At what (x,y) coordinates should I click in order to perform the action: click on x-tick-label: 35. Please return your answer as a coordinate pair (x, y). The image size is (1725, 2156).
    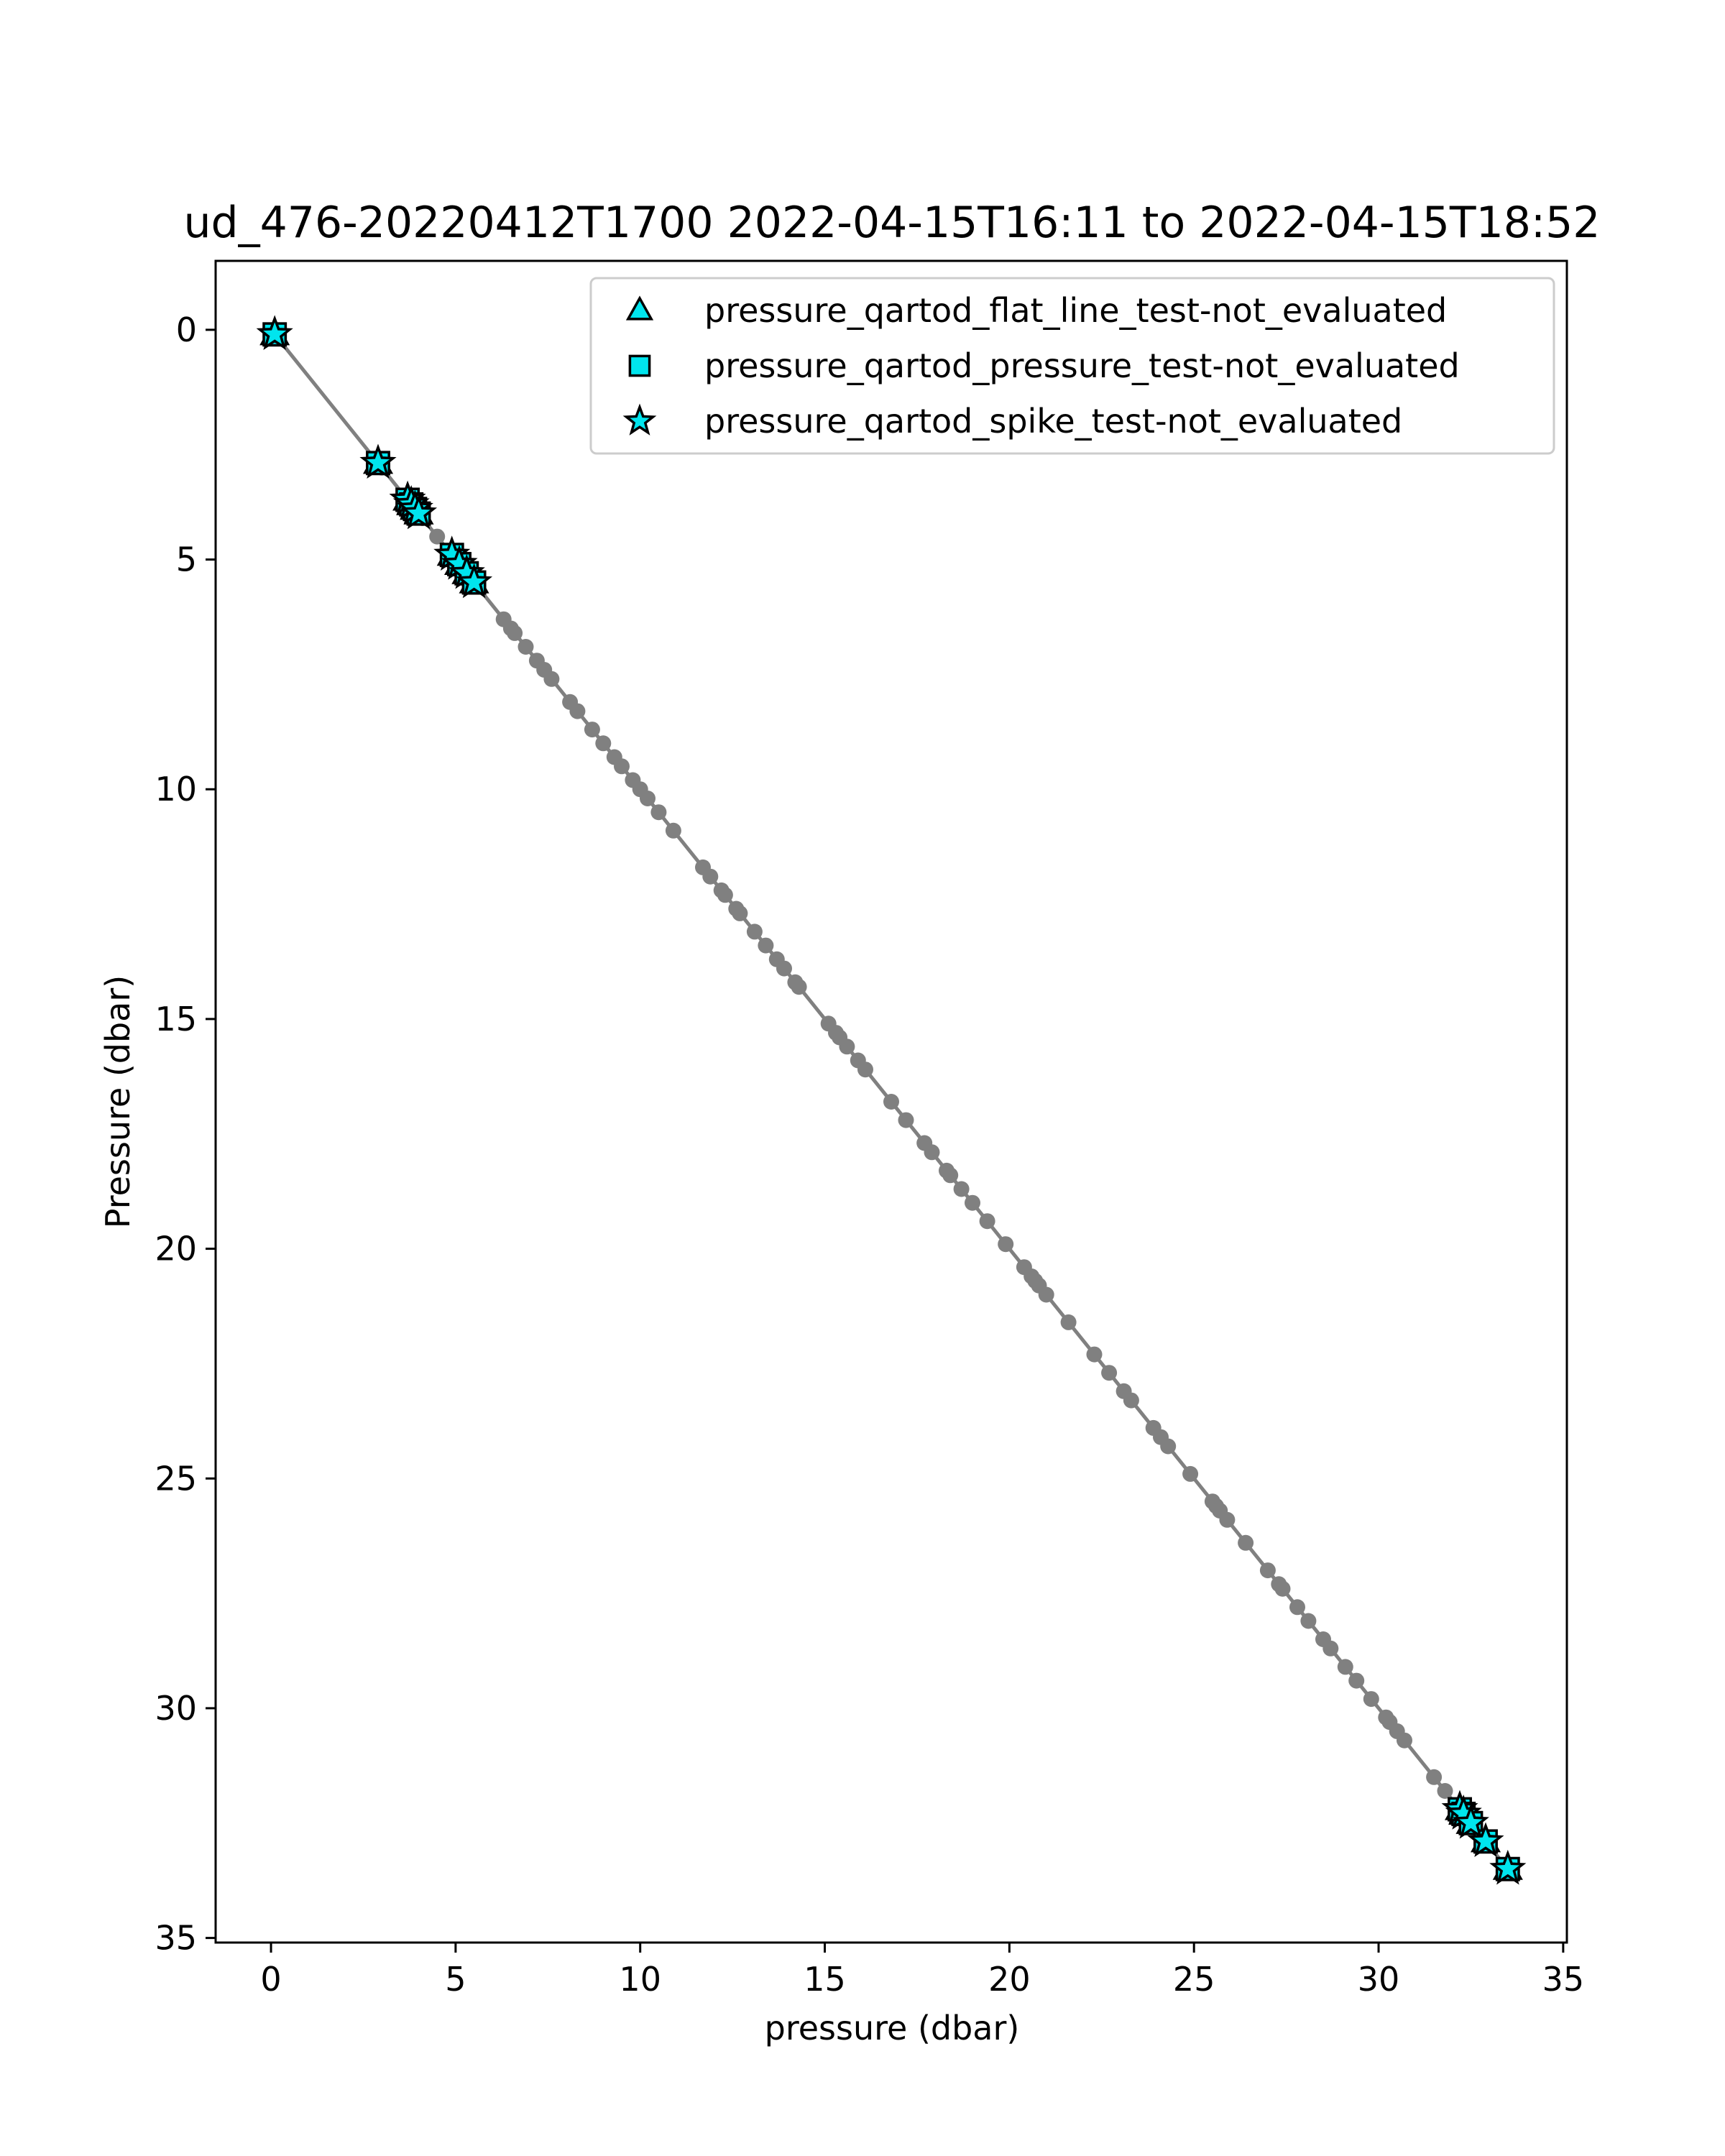
    Looking at the image, I should click on (1563, 1979).